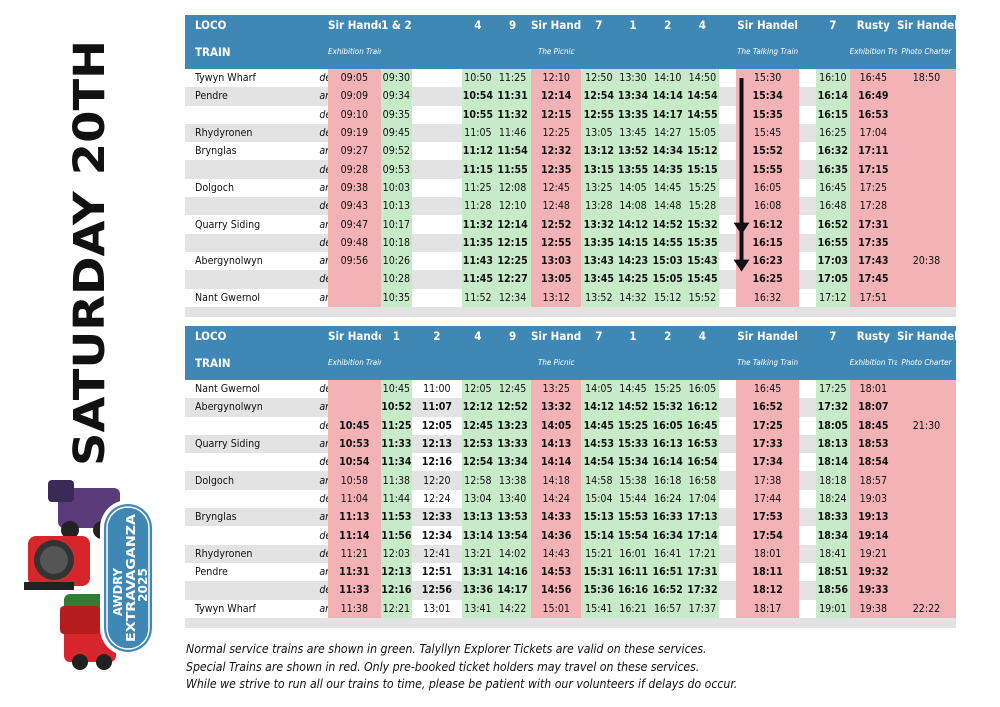  What do you see at coordinates (633, 206) in the screenshot?
I see `departure-time: 14:08` at bounding box center [633, 206].